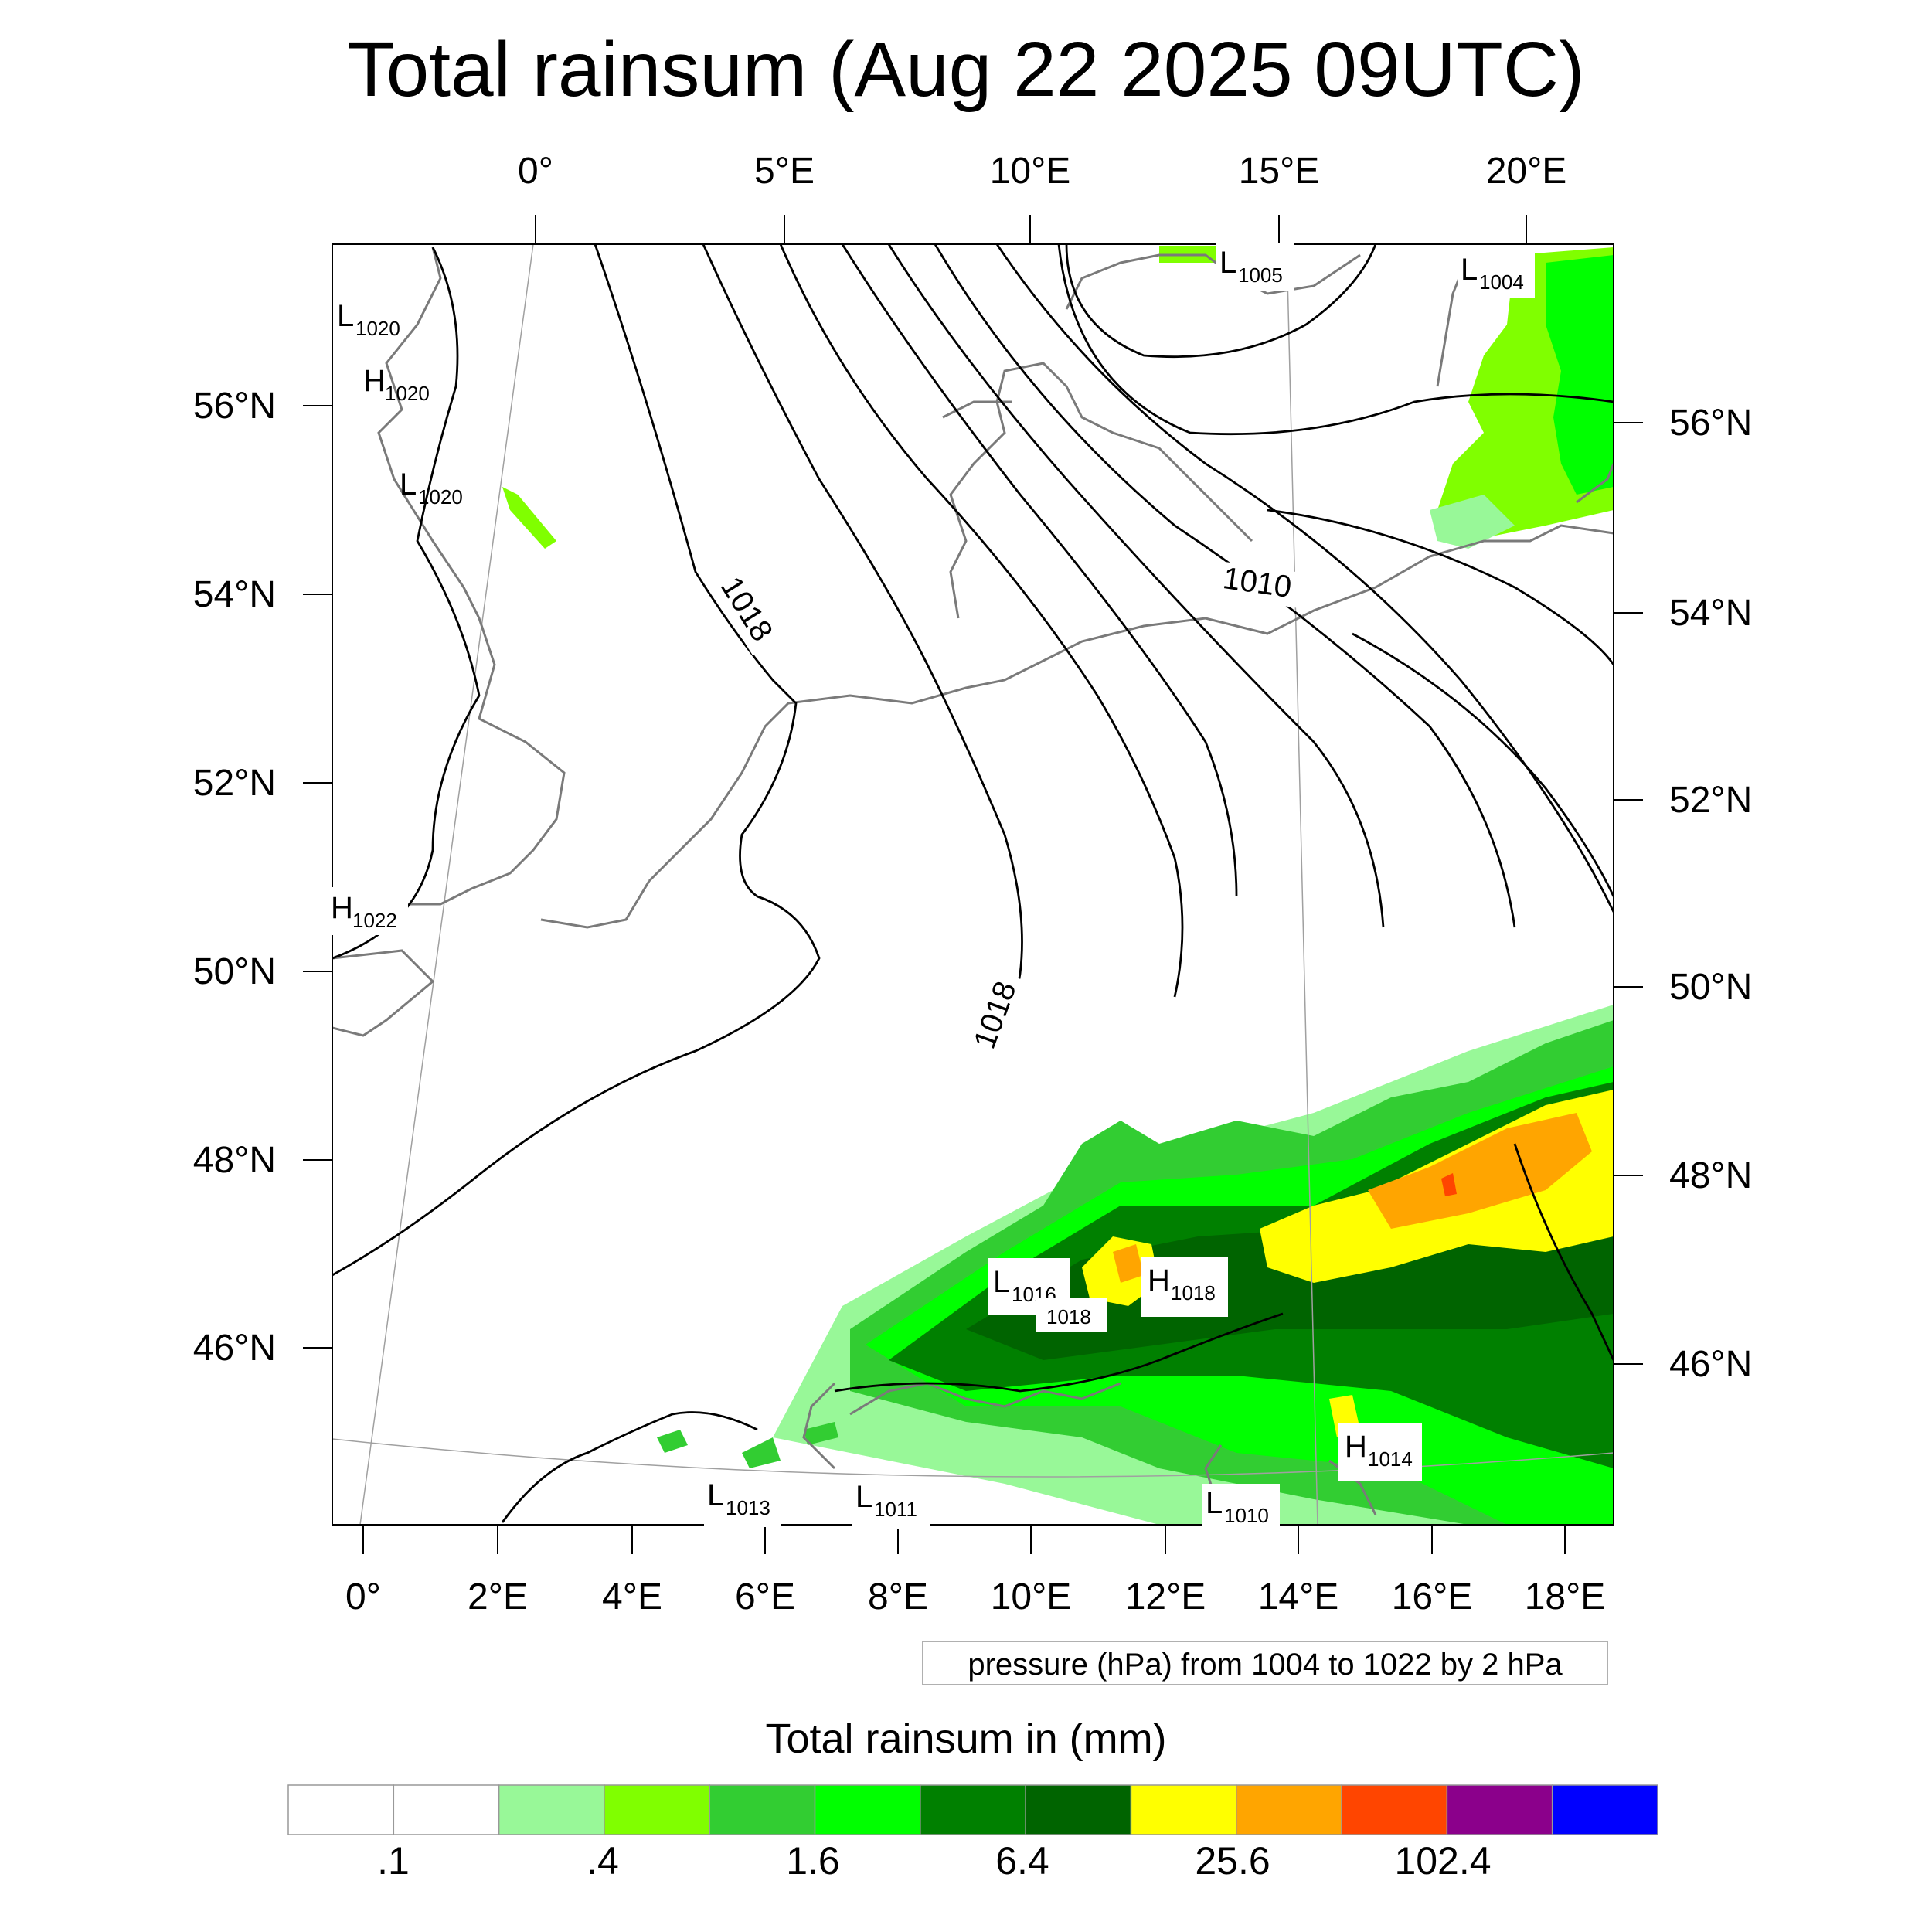  I want to click on left-lat-label: 46°N, so click(235, 1348).